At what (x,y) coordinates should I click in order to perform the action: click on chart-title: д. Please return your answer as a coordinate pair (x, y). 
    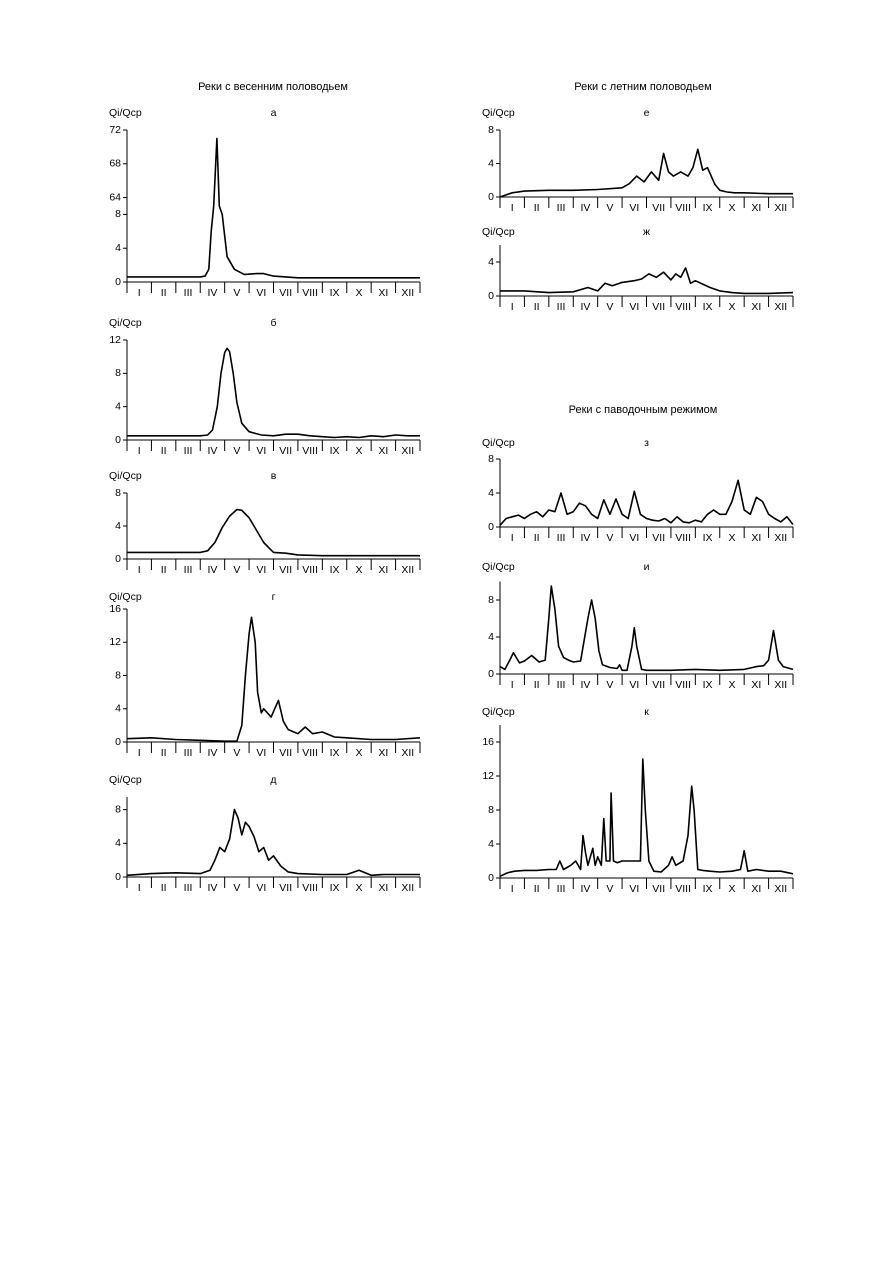
    Looking at the image, I should click on (273, 780).